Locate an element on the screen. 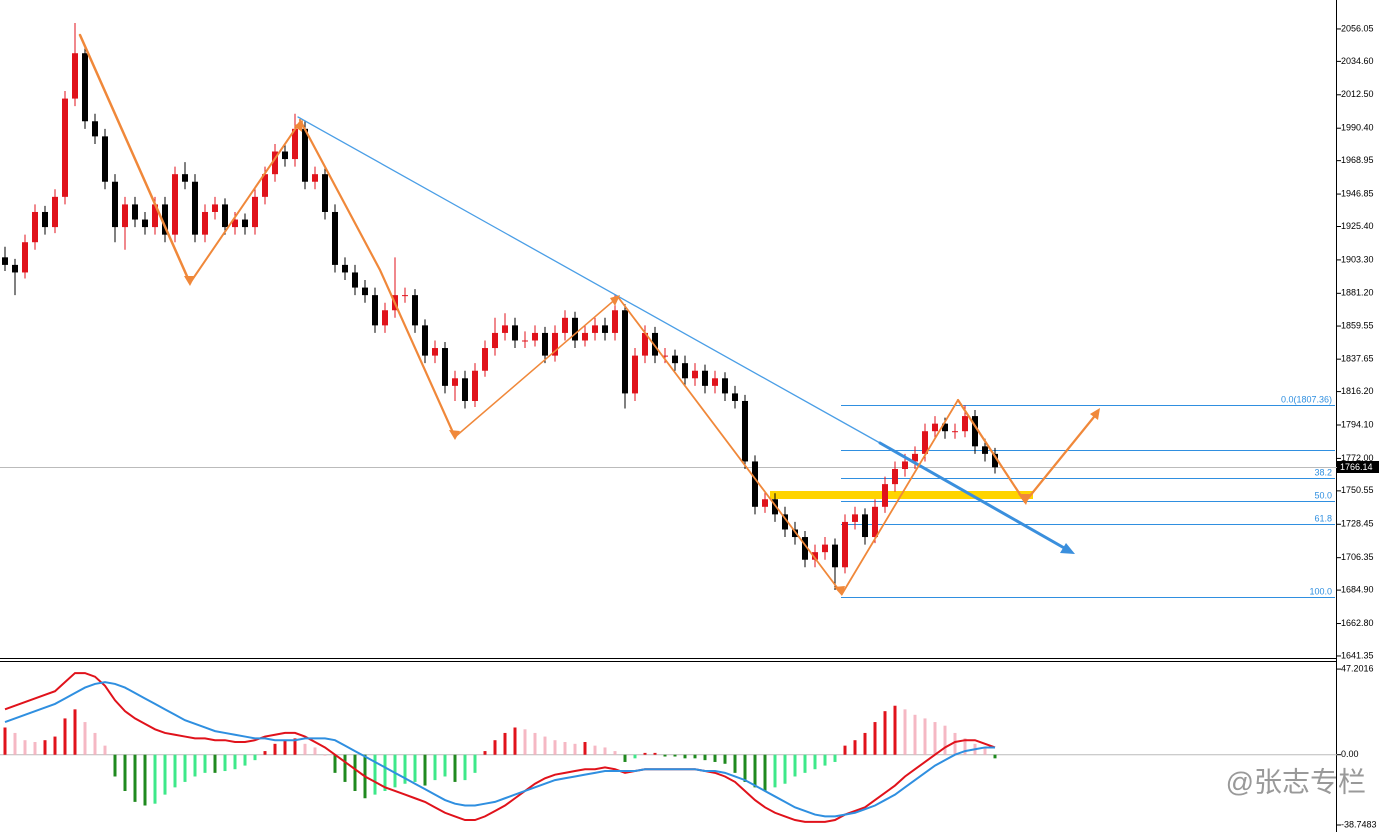 The height and width of the screenshot is (832, 1382). y-tick-label: 1946.85 is located at coordinates (1357, 193).